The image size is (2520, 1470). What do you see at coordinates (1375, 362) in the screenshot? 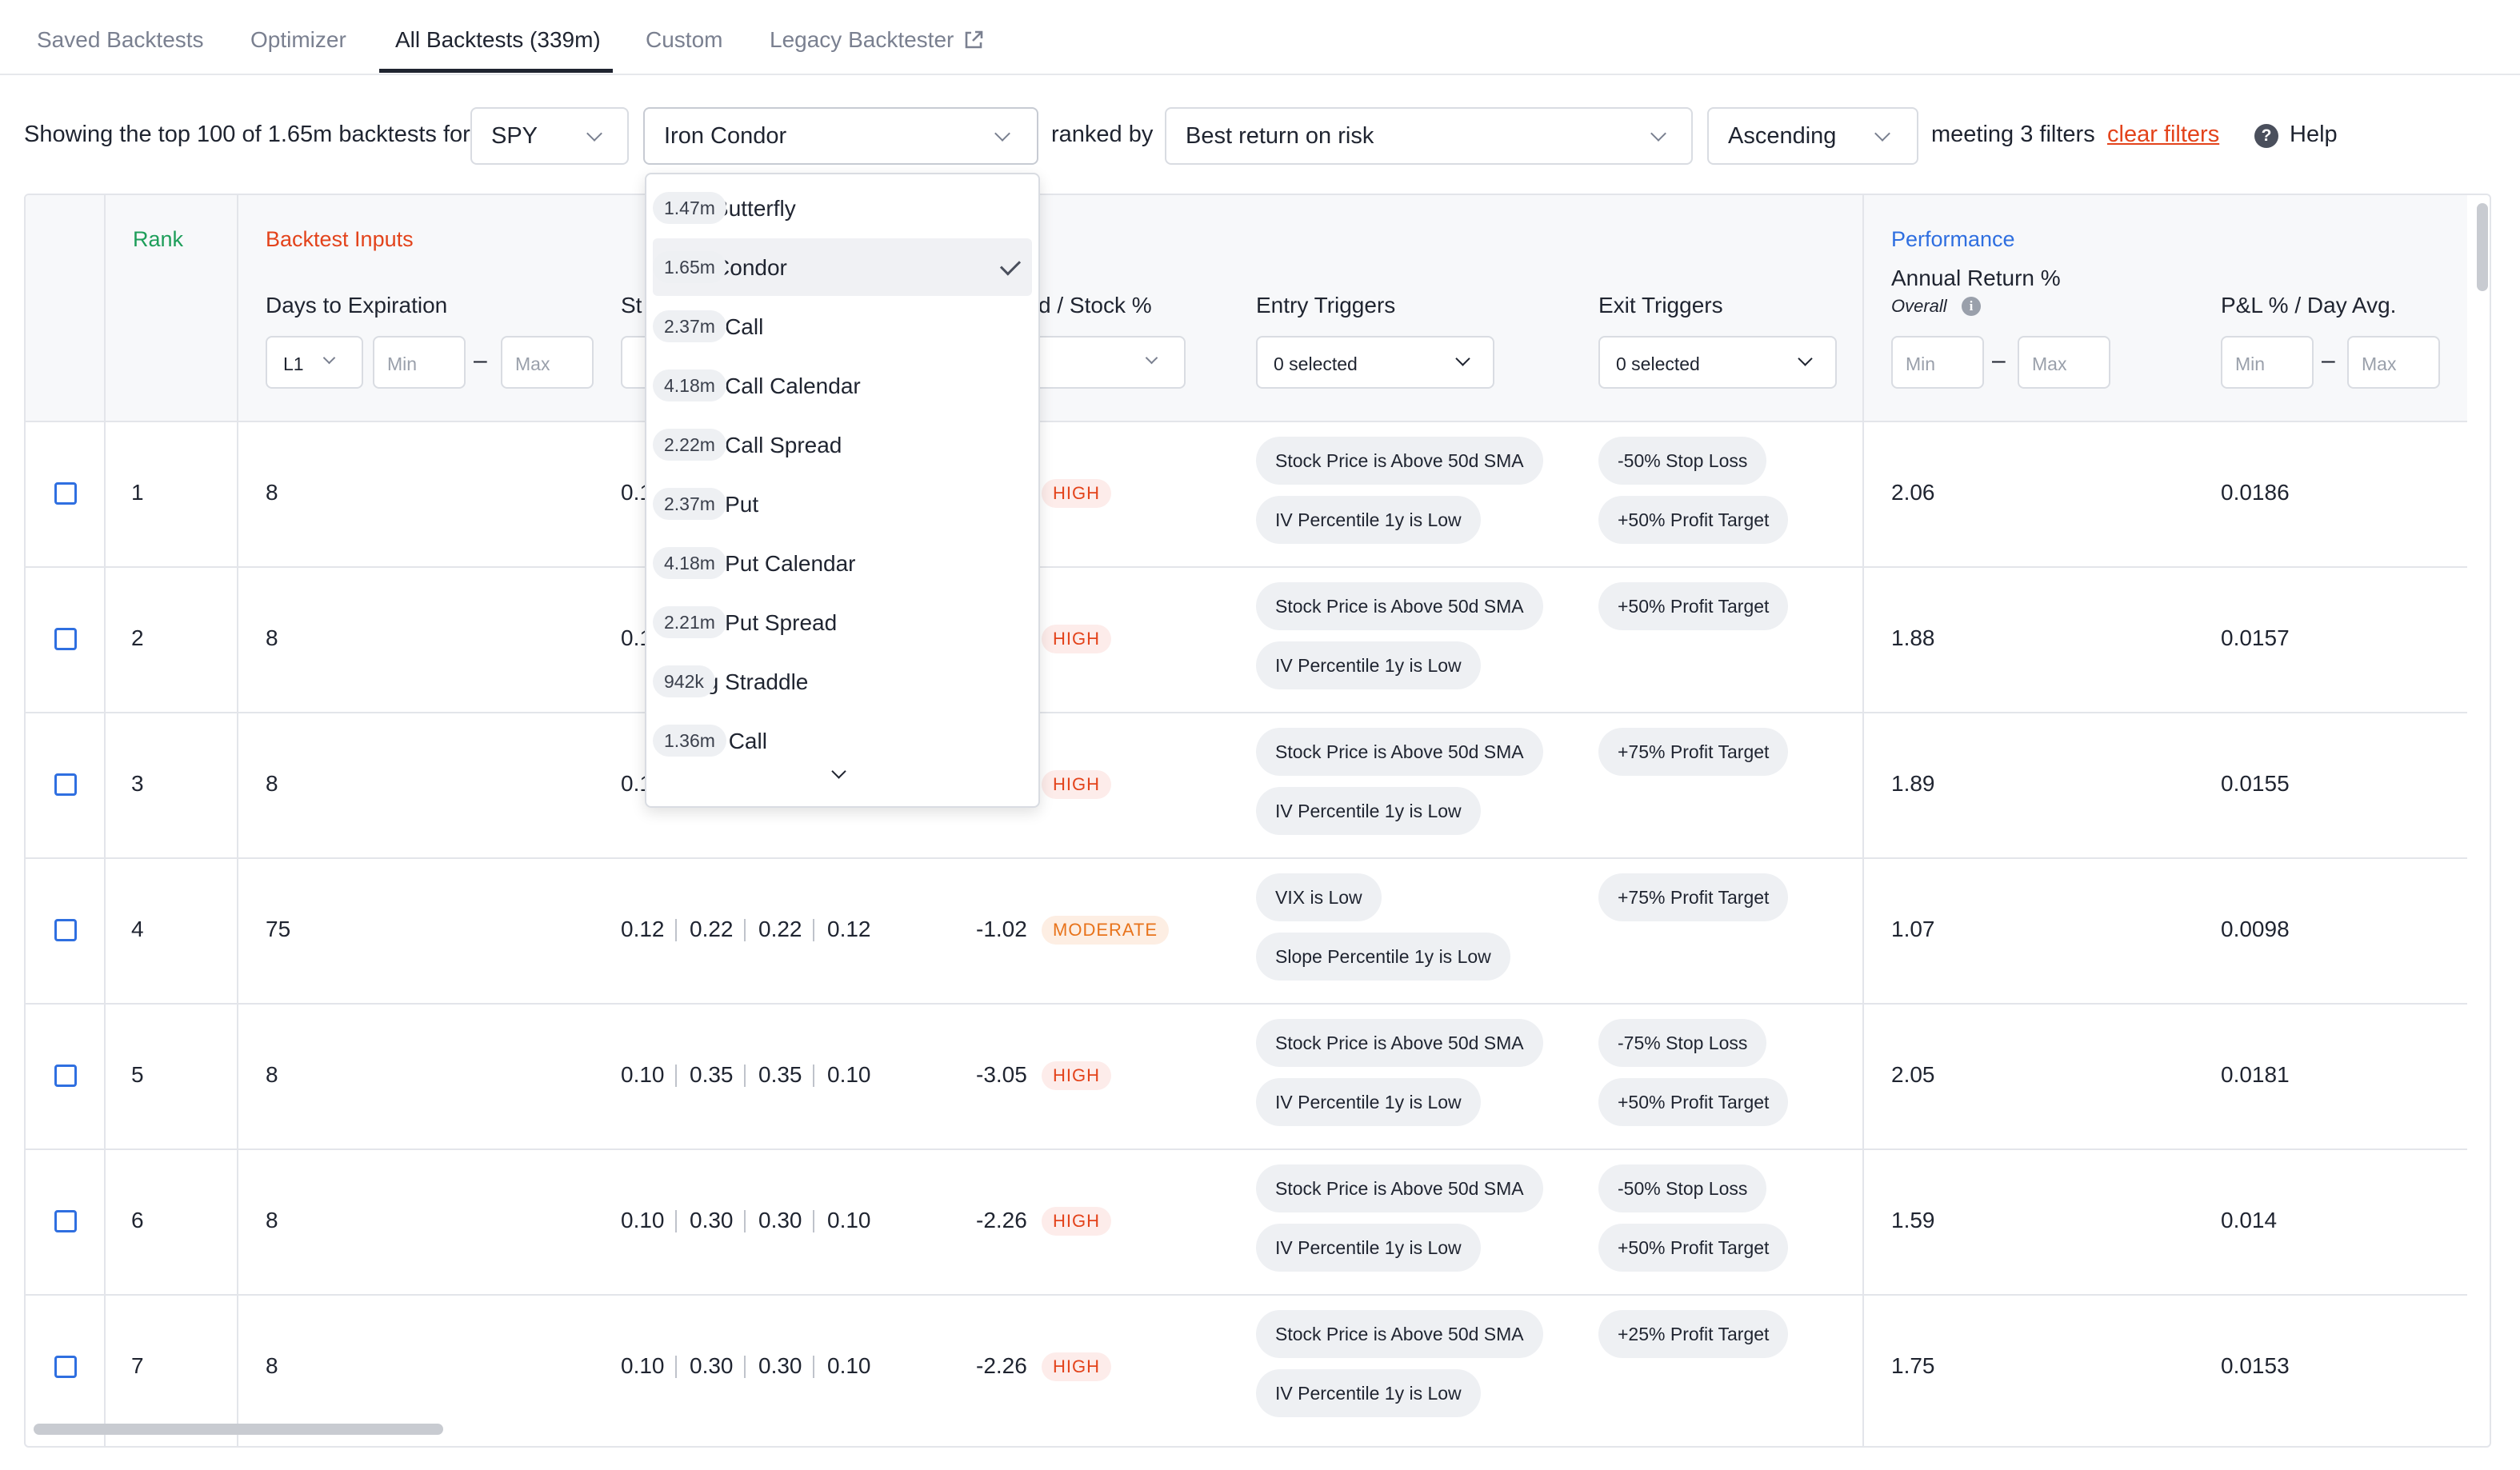
I see `entry-triggers-select: 0 selected` at bounding box center [1375, 362].